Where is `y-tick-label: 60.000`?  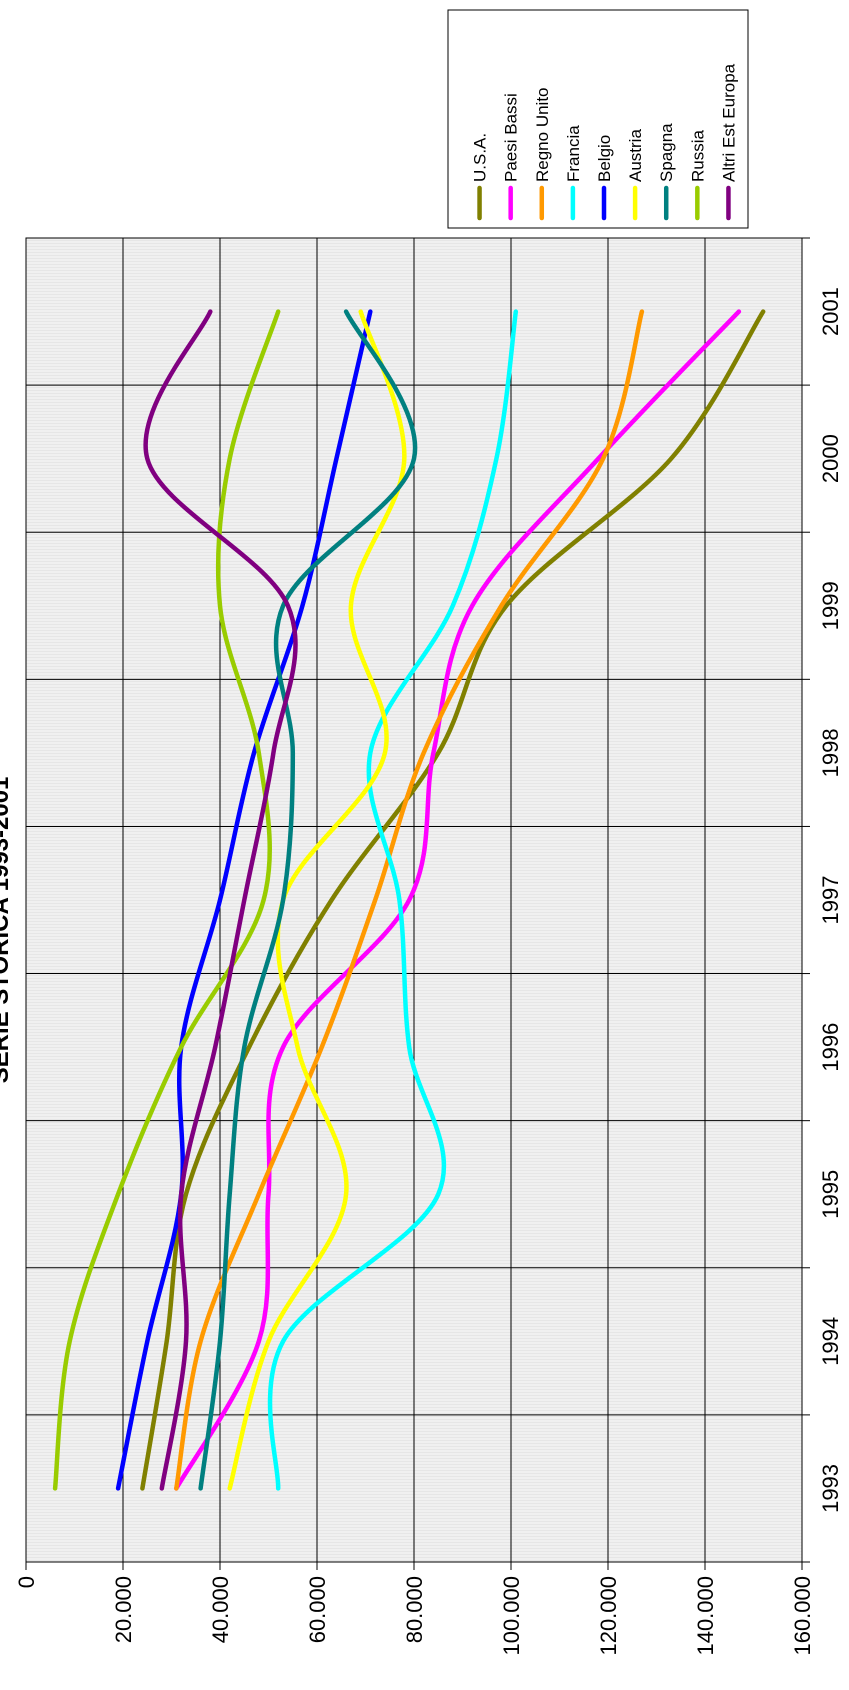
y-tick-label: 60.000 is located at coordinates (317, 1609).